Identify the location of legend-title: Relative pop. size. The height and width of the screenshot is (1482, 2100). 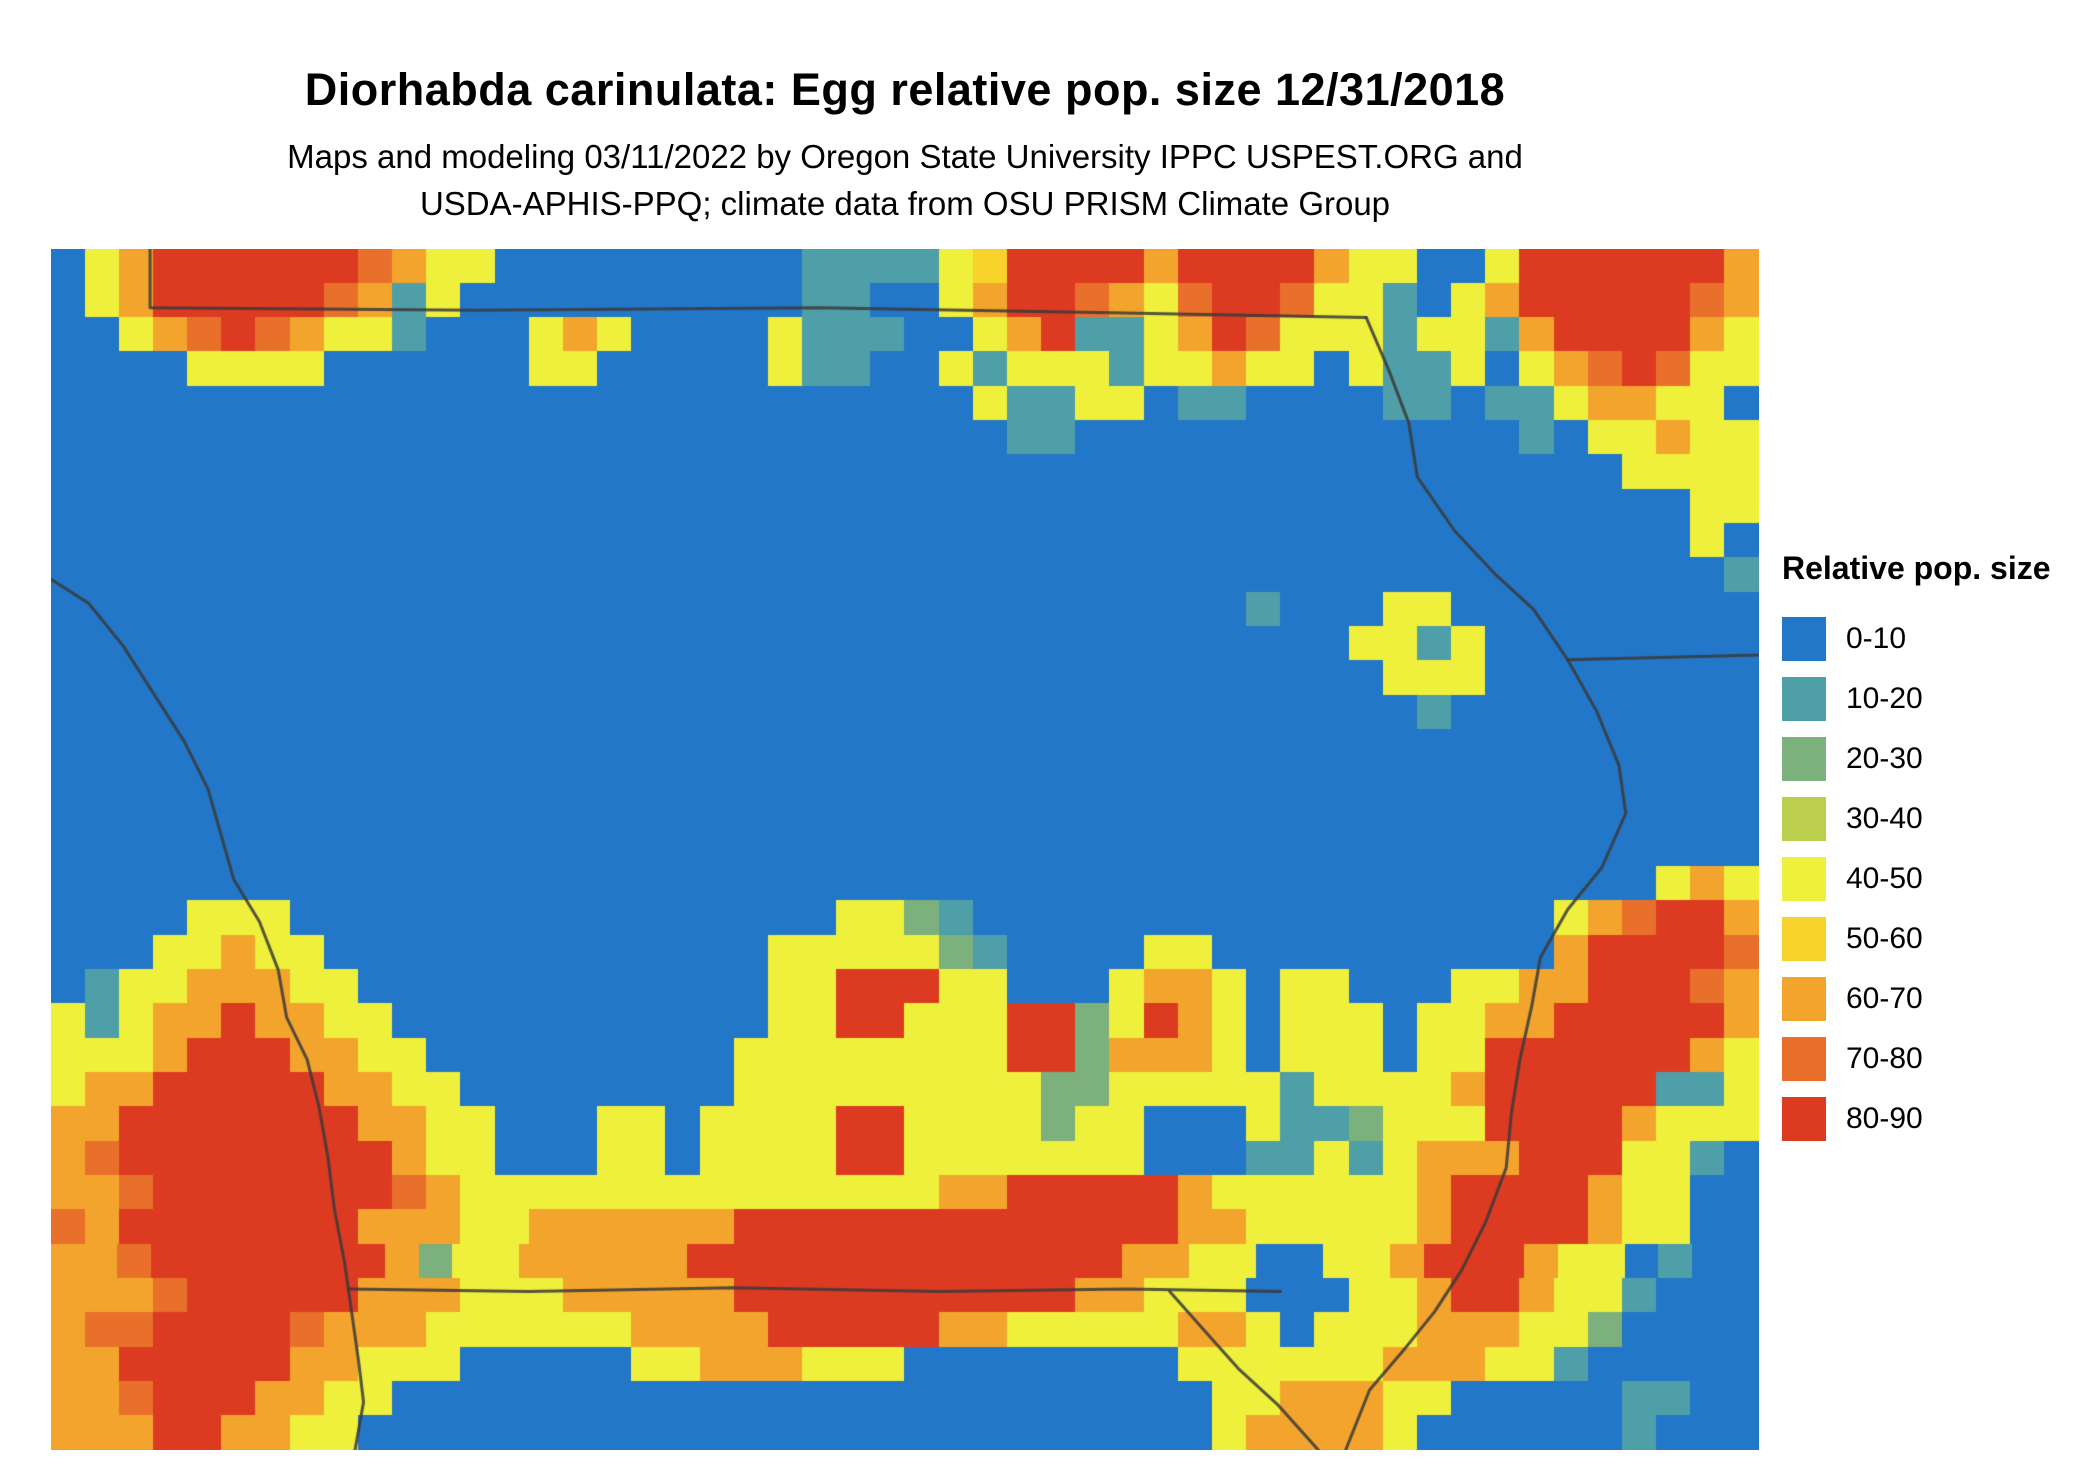
(1916, 568).